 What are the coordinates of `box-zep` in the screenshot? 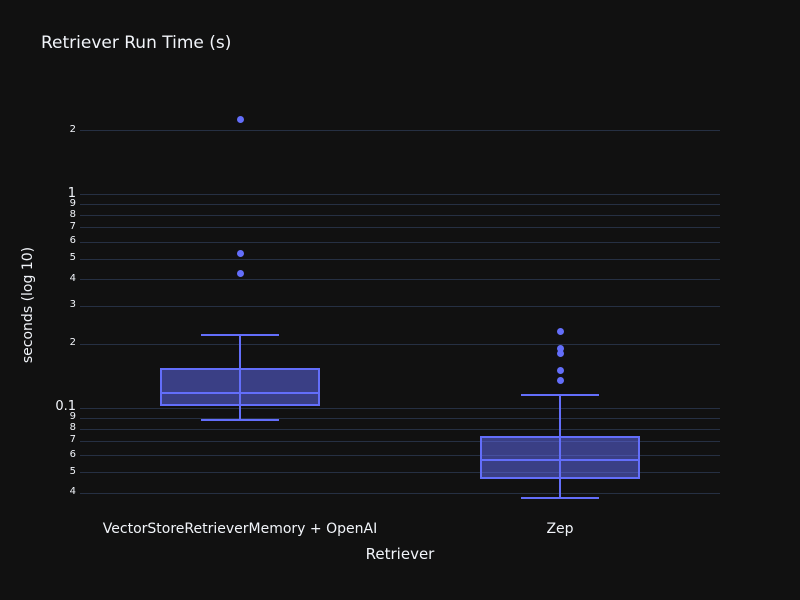 It's located at (560, 458).